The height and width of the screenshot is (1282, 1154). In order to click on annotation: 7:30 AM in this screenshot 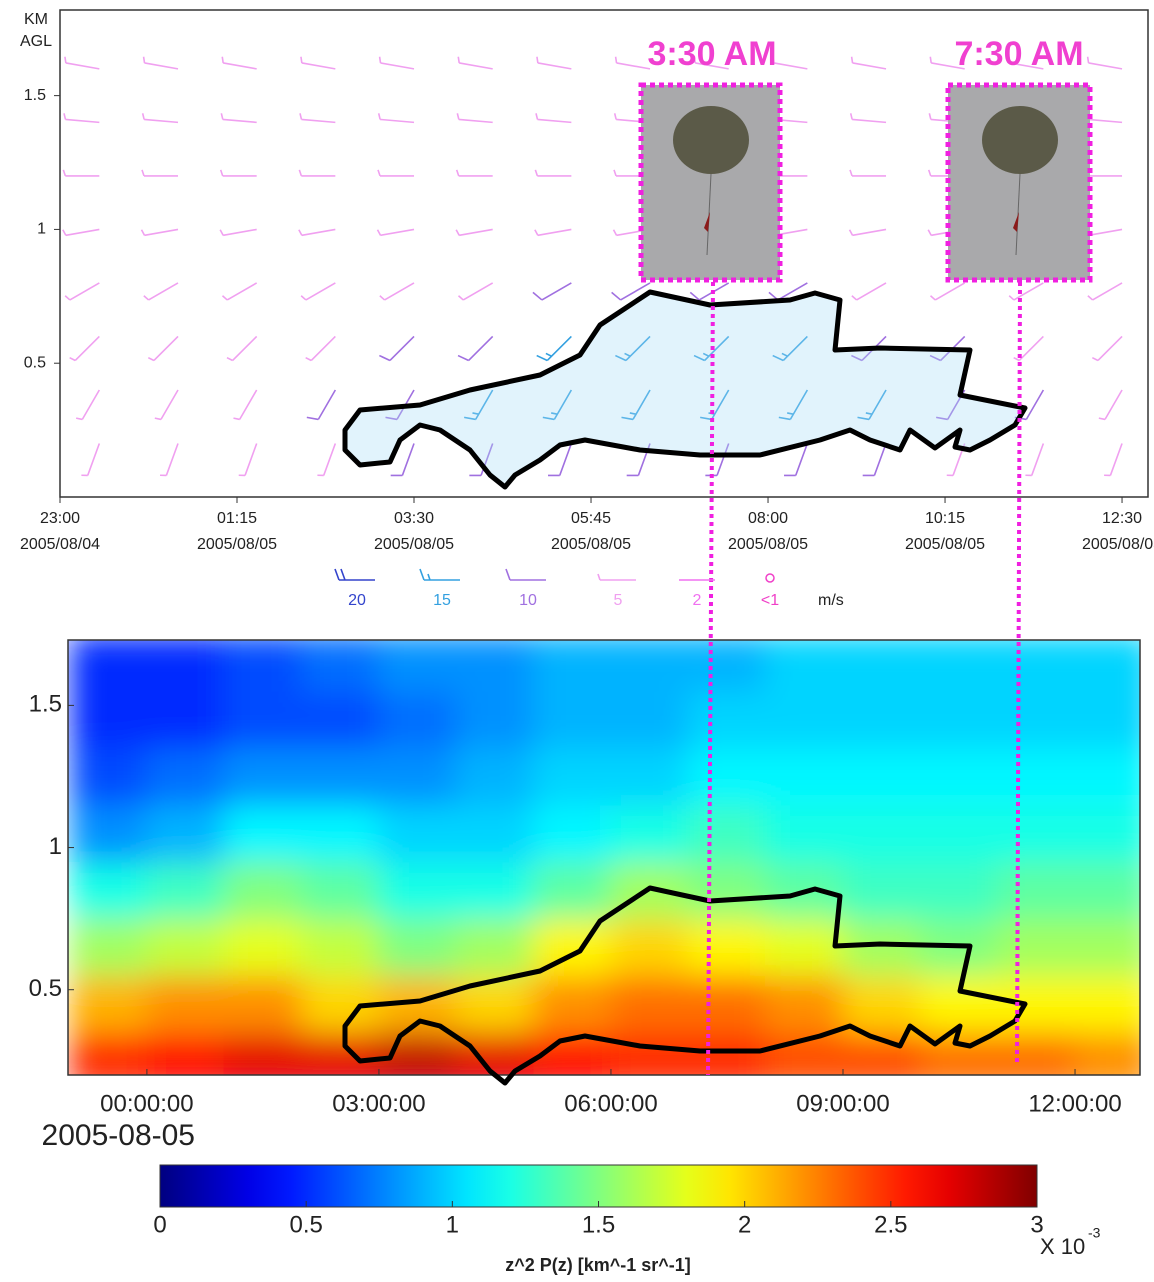, I will do `click(1018, 54)`.